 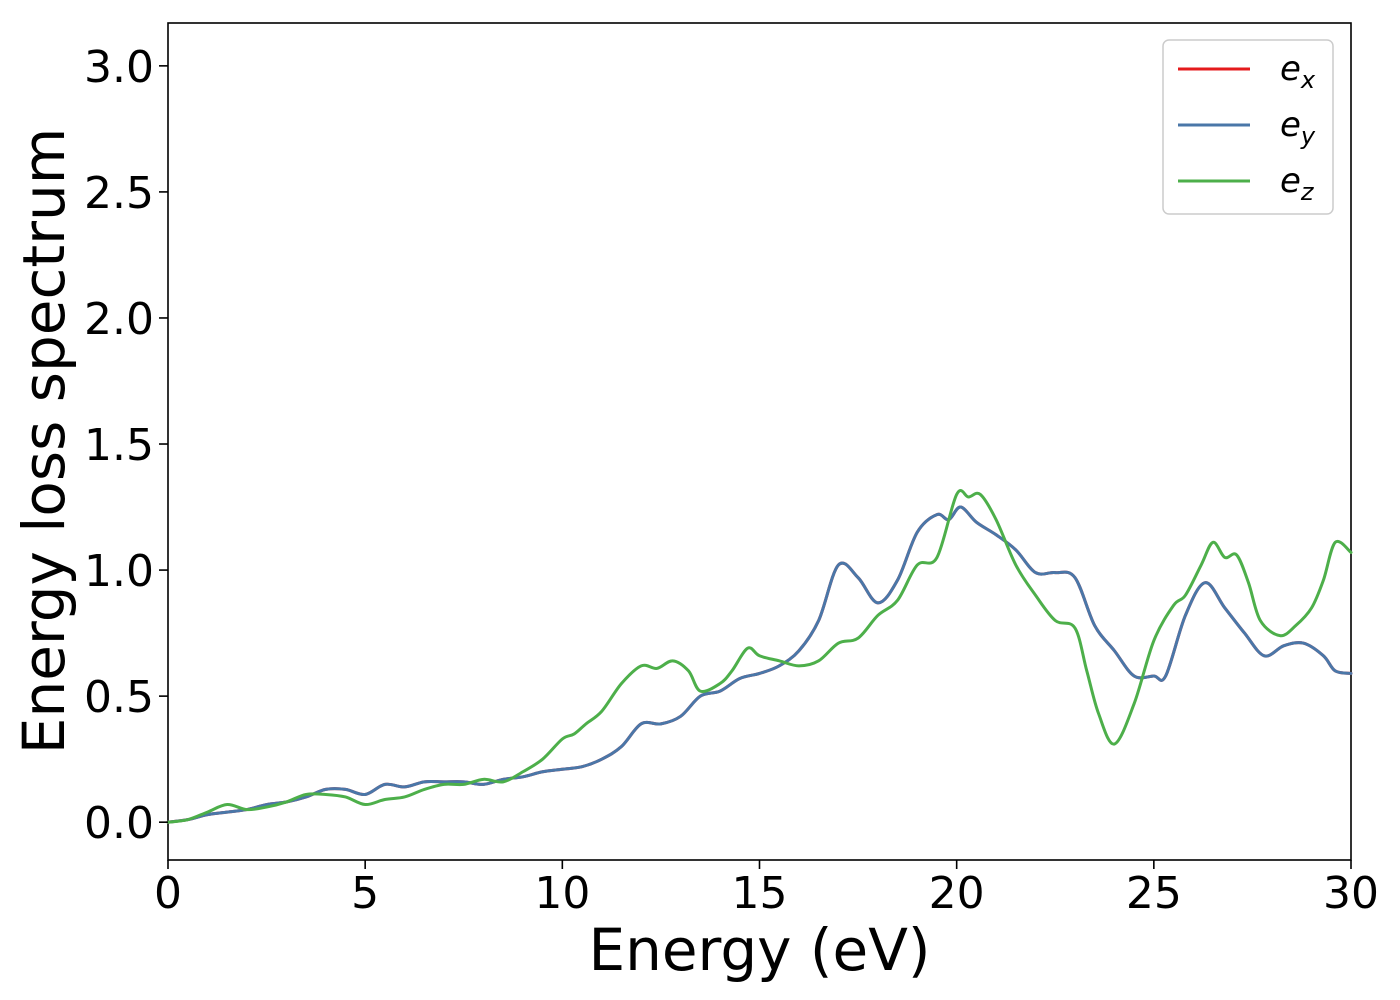 What do you see at coordinates (1351, 893) in the screenshot?
I see `x-tick-label: 30` at bounding box center [1351, 893].